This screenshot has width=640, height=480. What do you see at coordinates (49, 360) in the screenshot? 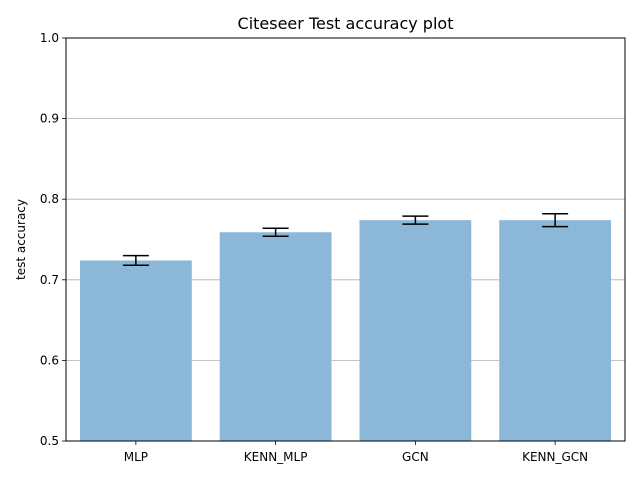
I see `y-tick-label: 0.6` at bounding box center [49, 360].